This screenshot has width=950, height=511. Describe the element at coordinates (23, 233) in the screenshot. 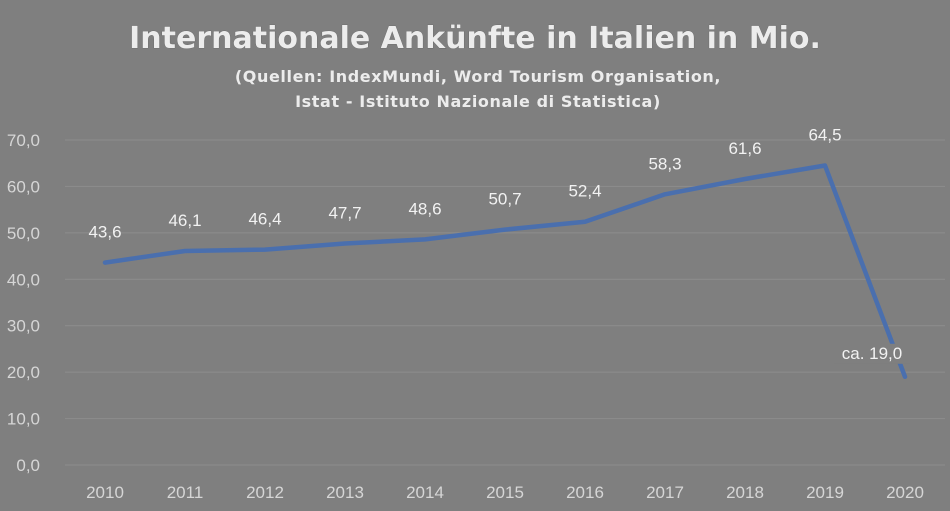

I see `y-tick-label: 50,0` at that location.